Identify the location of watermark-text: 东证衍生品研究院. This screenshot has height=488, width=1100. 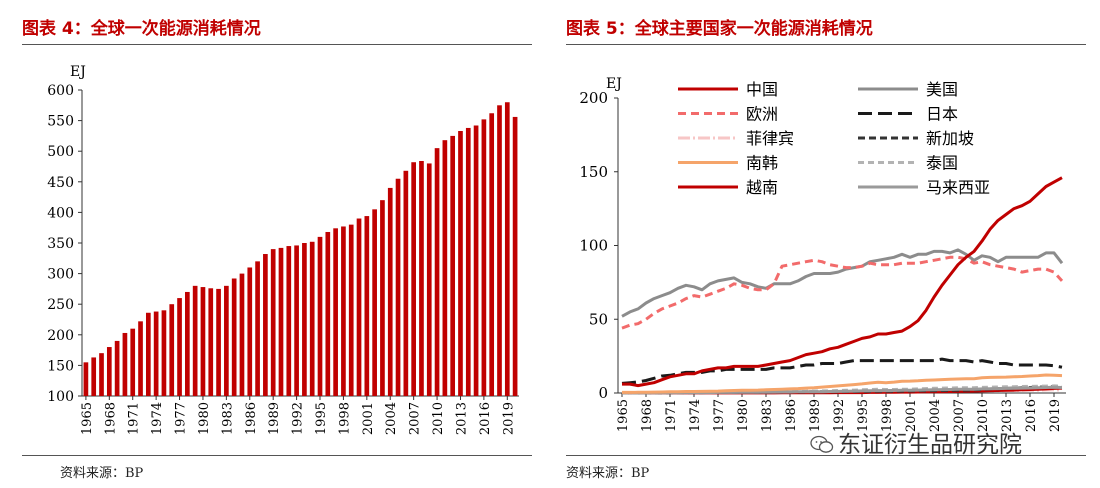
(930, 445).